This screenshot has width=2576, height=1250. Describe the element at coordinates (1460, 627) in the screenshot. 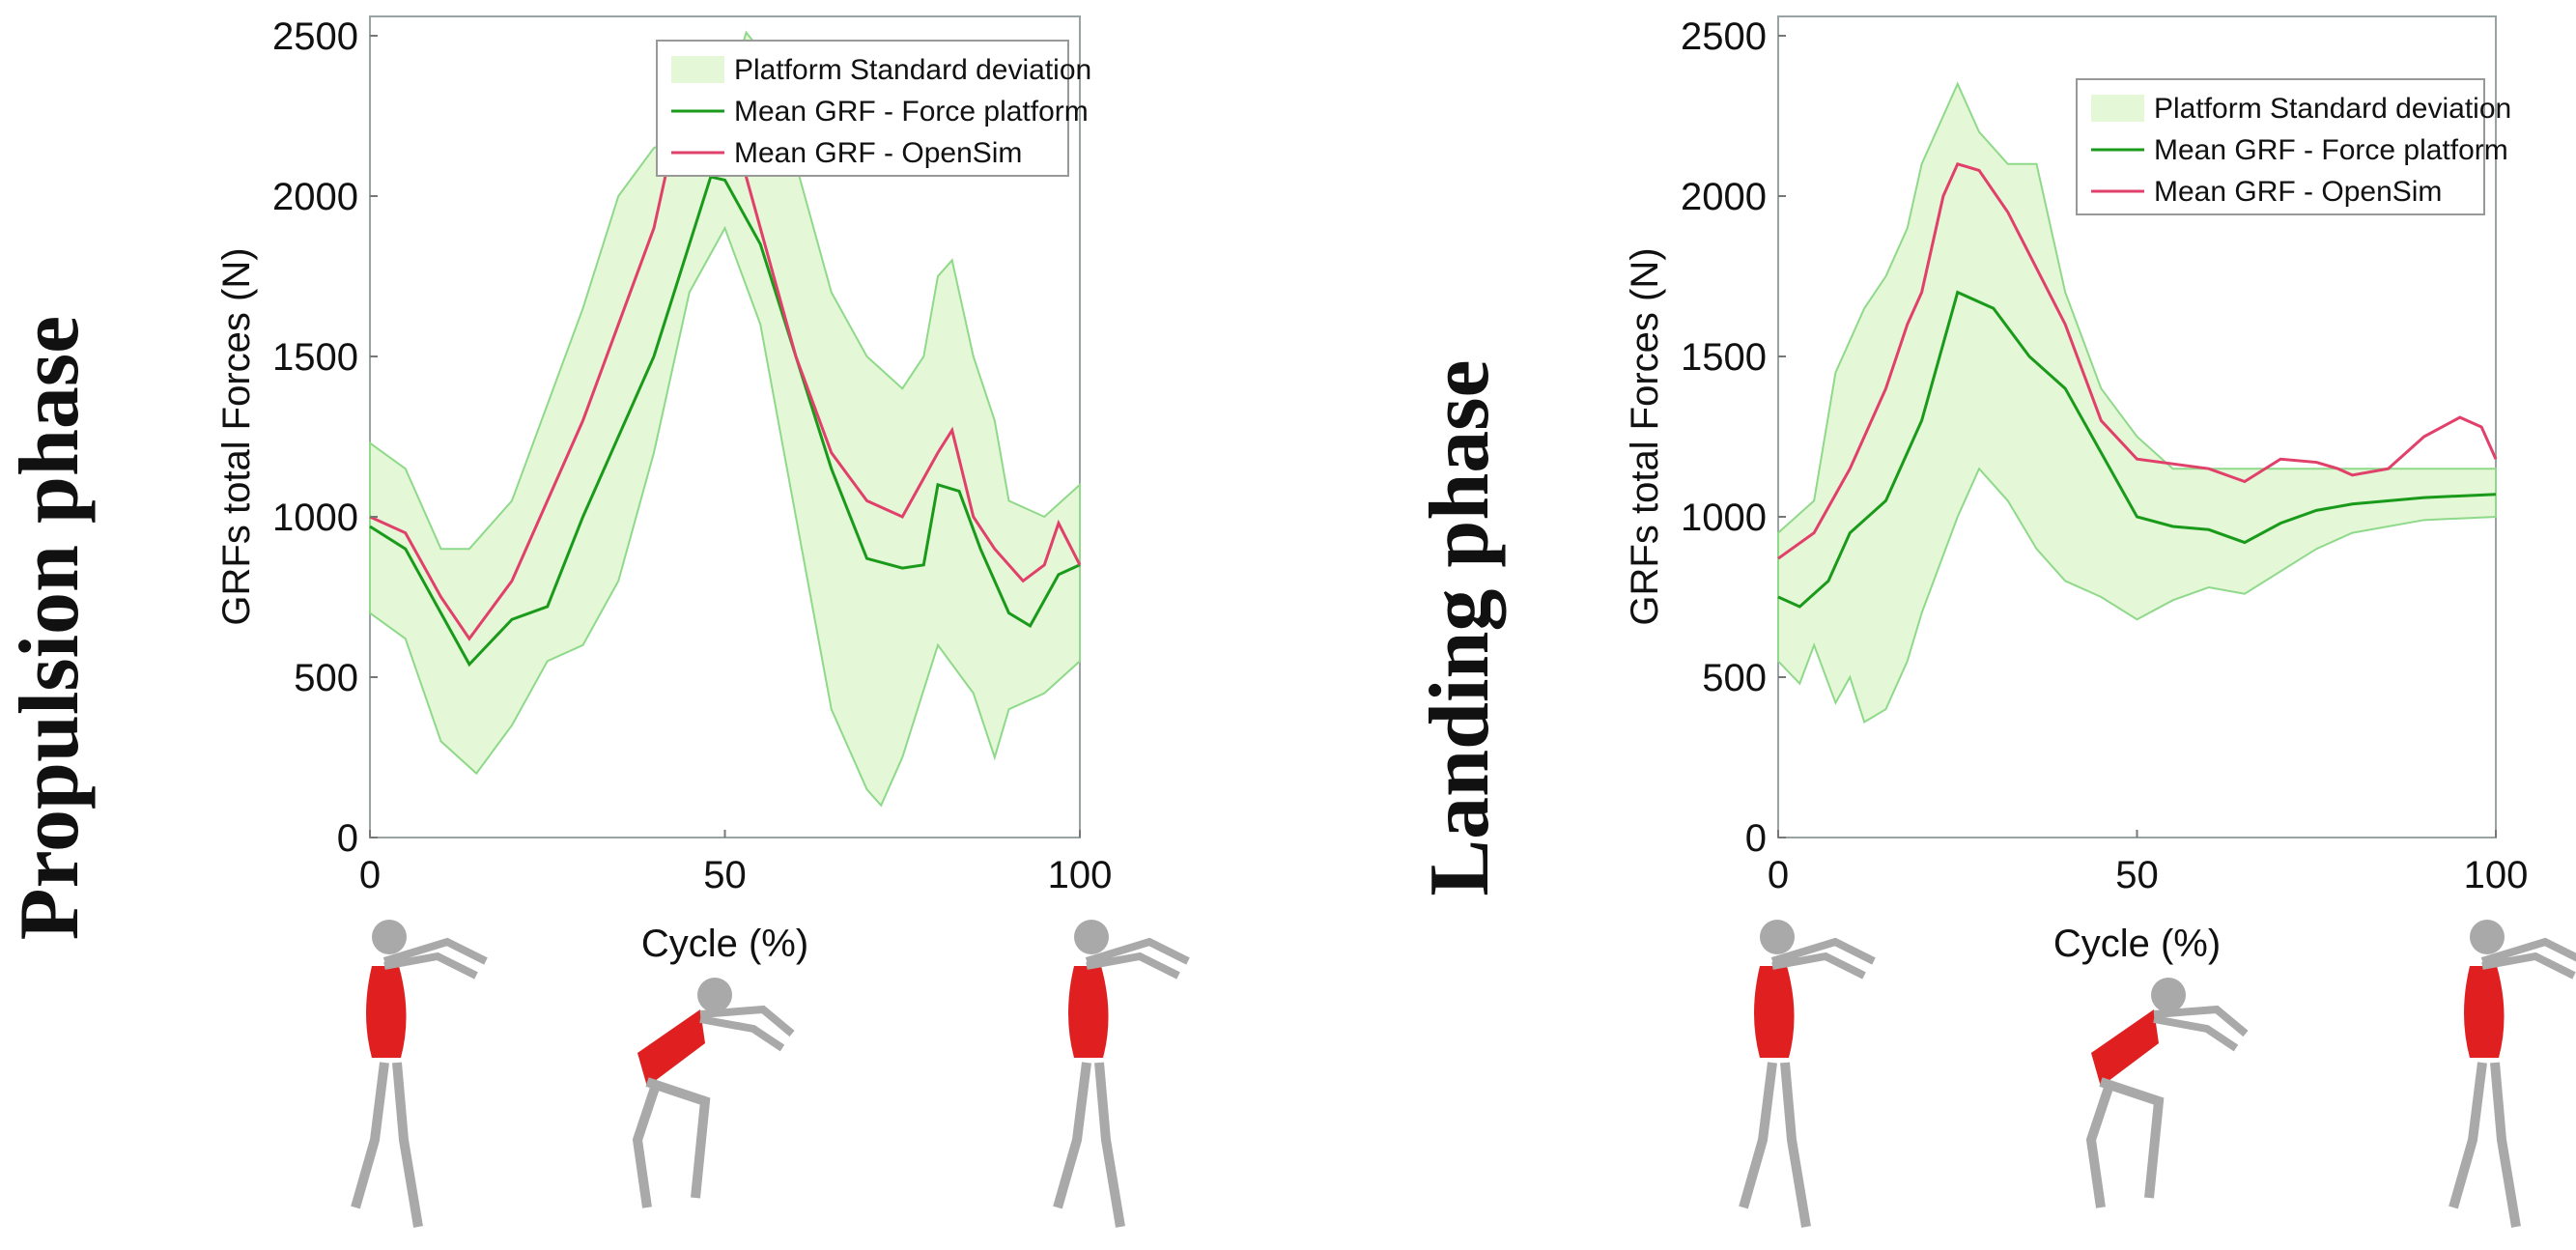

I see `phase-label: Landing phase` at that location.